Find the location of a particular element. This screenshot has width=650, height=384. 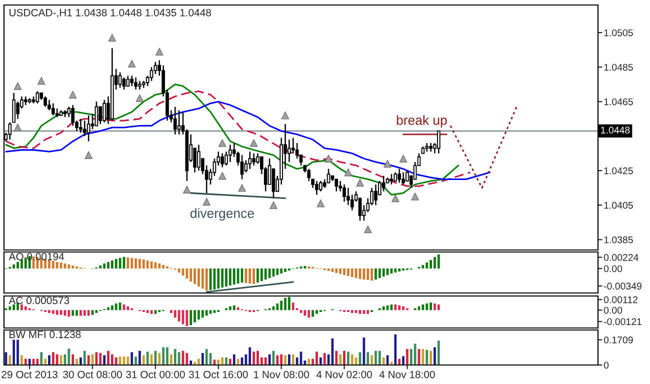

y-tick-label: 0.00 is located at coordinates (613, 268).